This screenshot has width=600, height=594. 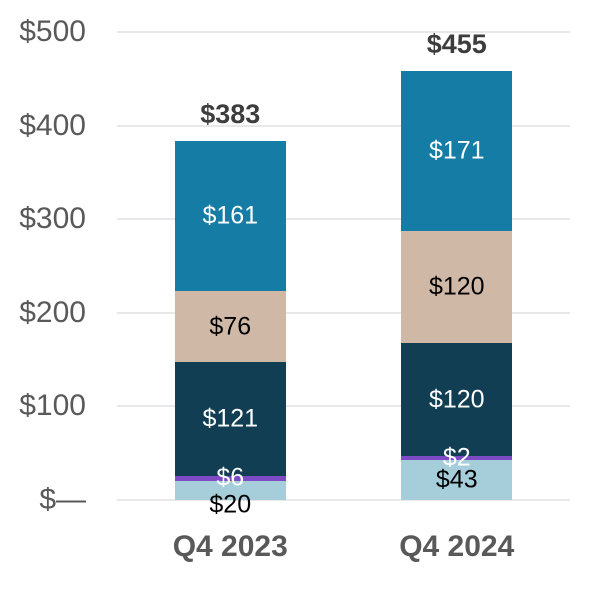 What do you see at coordinates (457, 546) in the screenshot?
I see `x-axis-category-label: Q4 2024` at bounding box center [457, 546].